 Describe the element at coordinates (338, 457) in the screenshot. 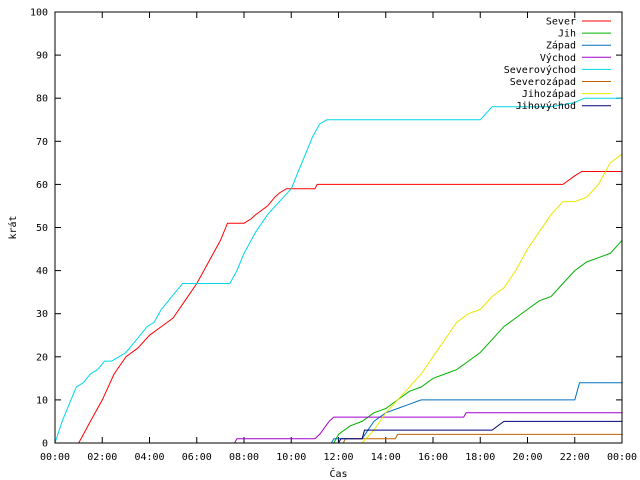

I see `x-tick-label: 12:00` at that location.